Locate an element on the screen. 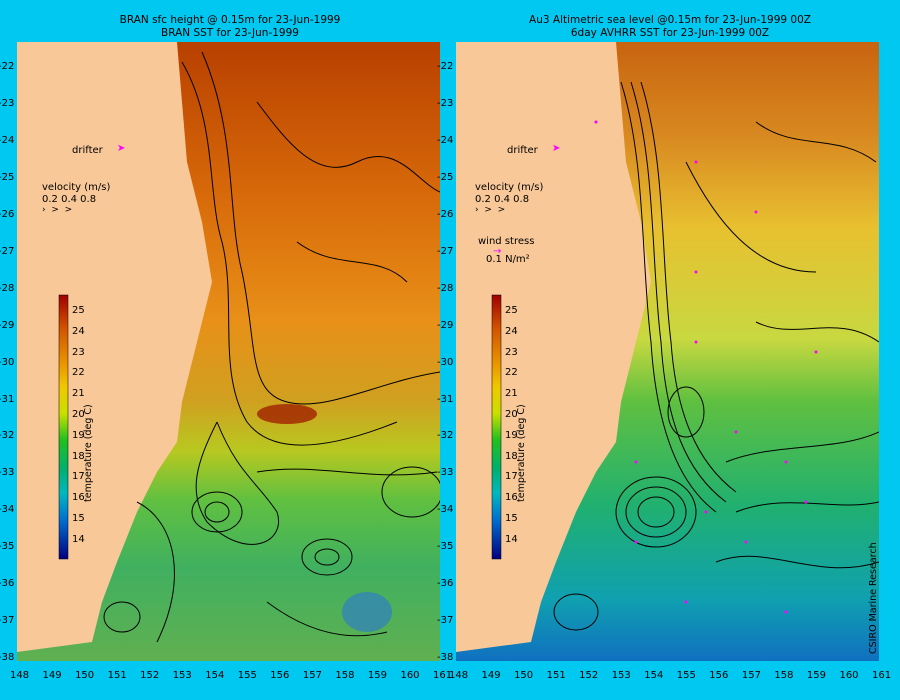 Image resolution: width=900 pixels, height=700 pixels. lat-tick-left: -27 is located at coordinates (7, 251).